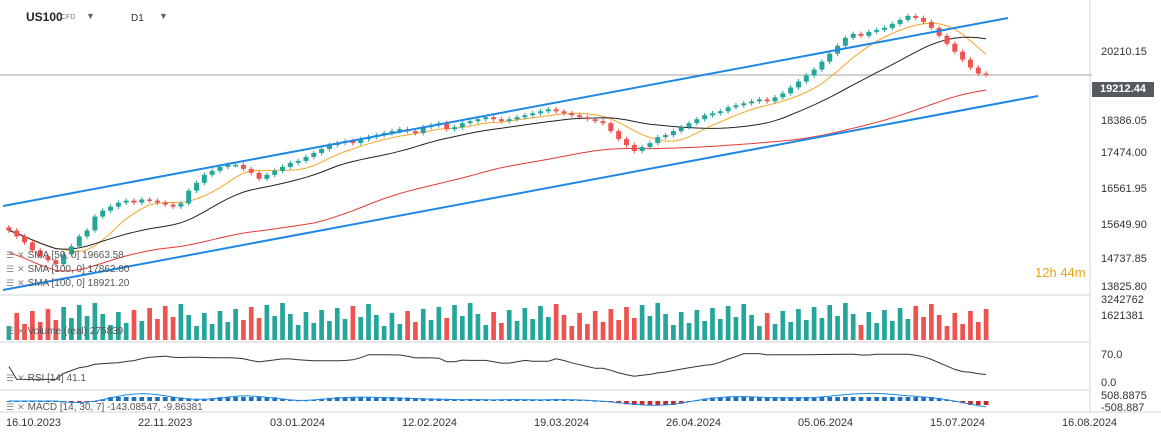 This screenshot has width=1161, height=440. I want to click on sma200-label: SMA [100, 0] 18921.20, so click(78, 283).